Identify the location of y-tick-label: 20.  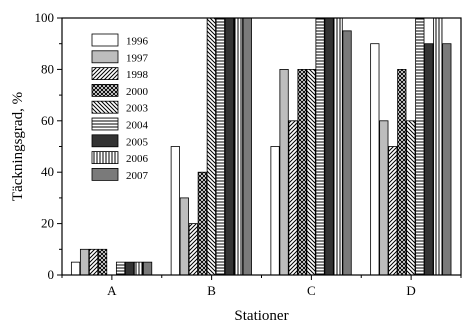
(47, 223).